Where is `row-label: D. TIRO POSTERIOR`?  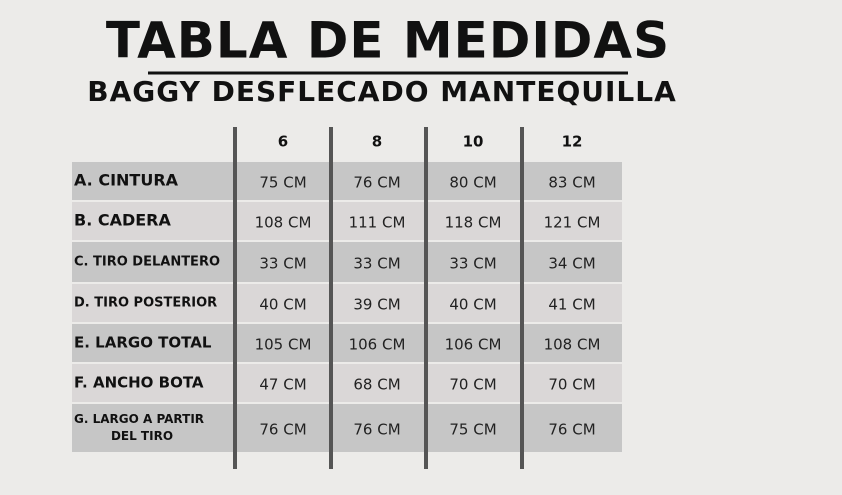
row-label: D. TIRO POSTERIOR is located at coordinates (145, 303).